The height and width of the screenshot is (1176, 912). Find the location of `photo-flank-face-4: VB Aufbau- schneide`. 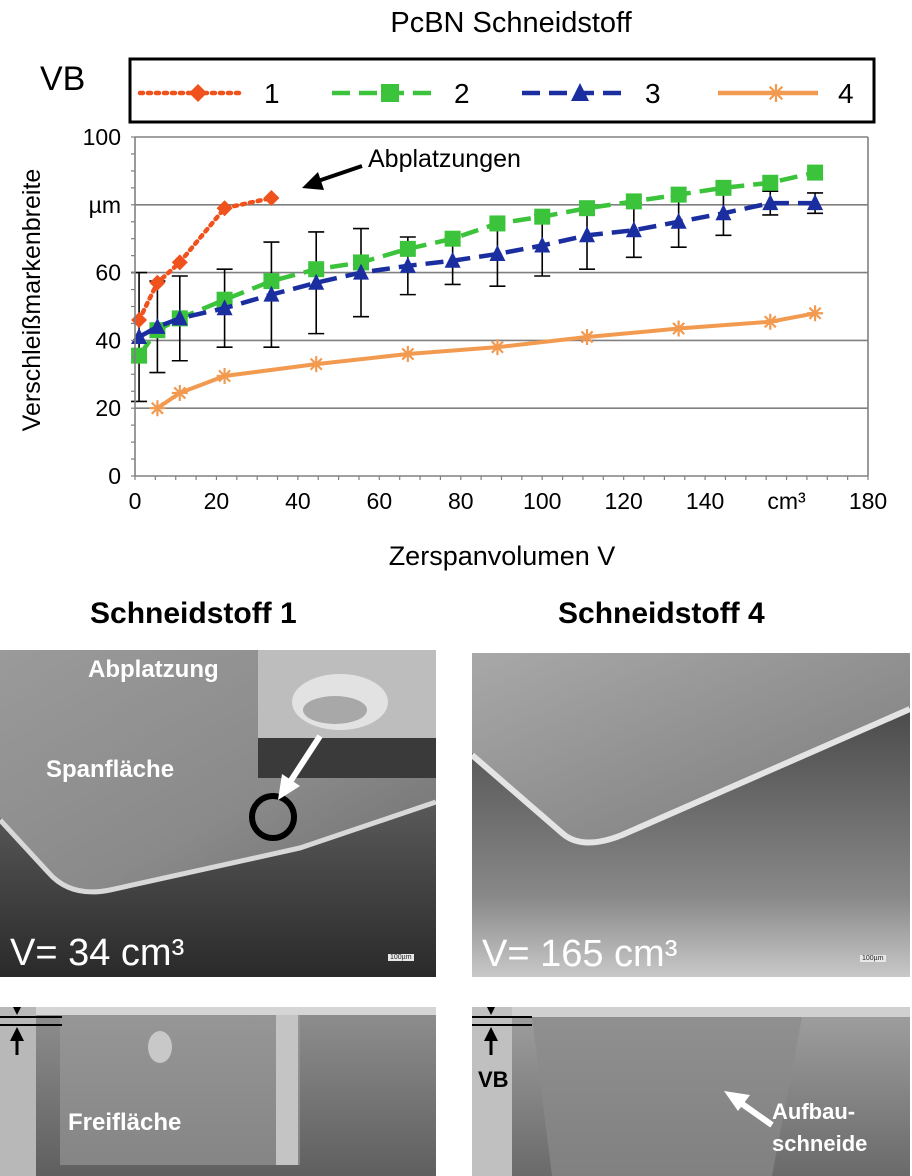

photo-flank-face-4: VB Aufbau- schneide is located at coordinates (691, 1091).